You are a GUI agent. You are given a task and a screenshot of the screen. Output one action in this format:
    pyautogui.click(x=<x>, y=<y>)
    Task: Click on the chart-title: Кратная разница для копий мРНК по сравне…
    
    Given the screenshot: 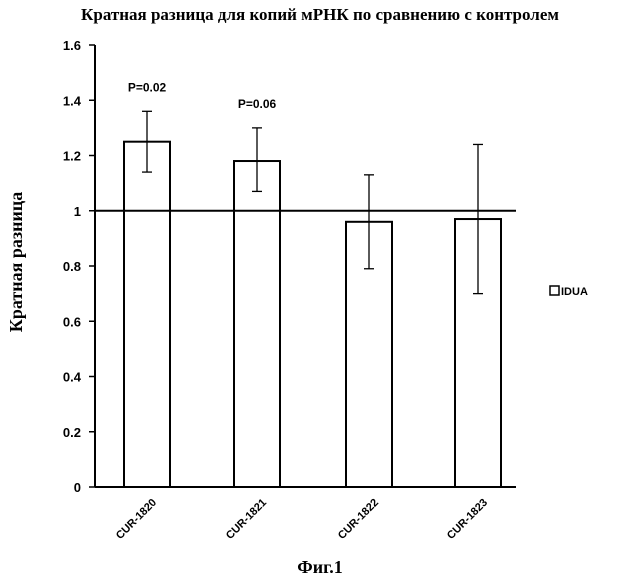 What is the action you would take?
    pyautogui.click(x=320, y=14)
    